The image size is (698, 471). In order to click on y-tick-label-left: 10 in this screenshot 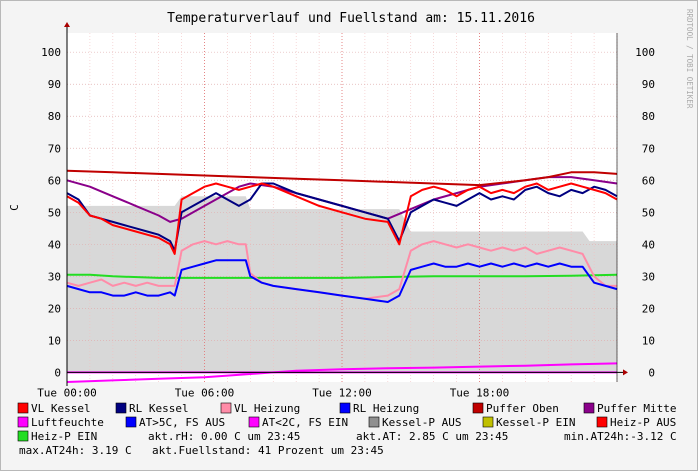, I will do `click(54, 340)`.